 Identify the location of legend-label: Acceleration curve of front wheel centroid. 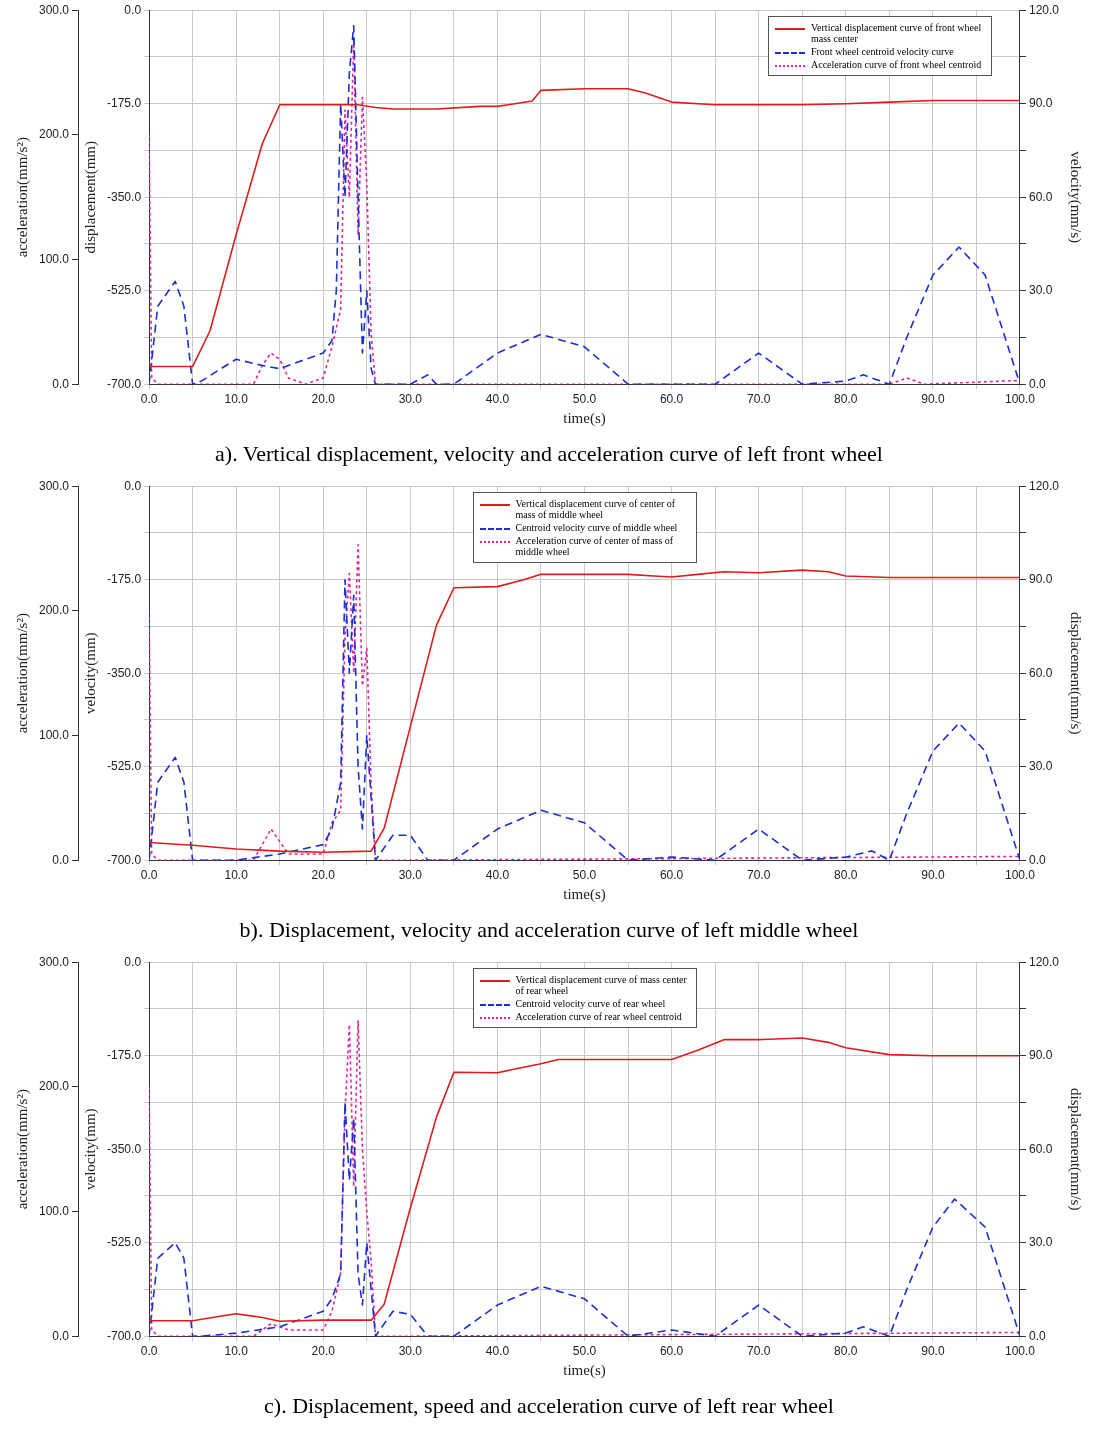
(896, 65).